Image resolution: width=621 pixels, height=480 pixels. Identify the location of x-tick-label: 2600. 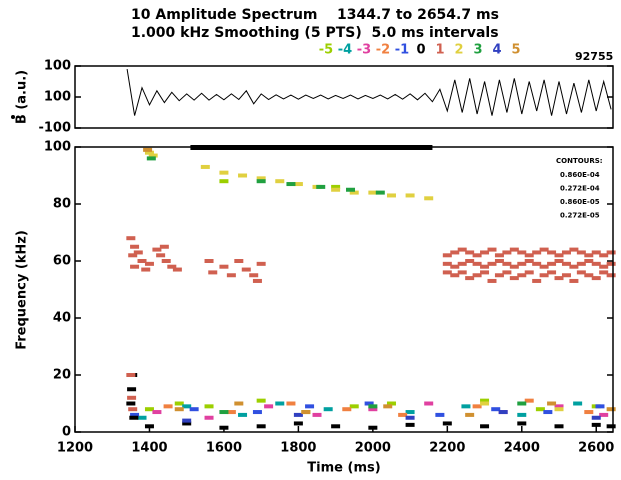
(596, 448).